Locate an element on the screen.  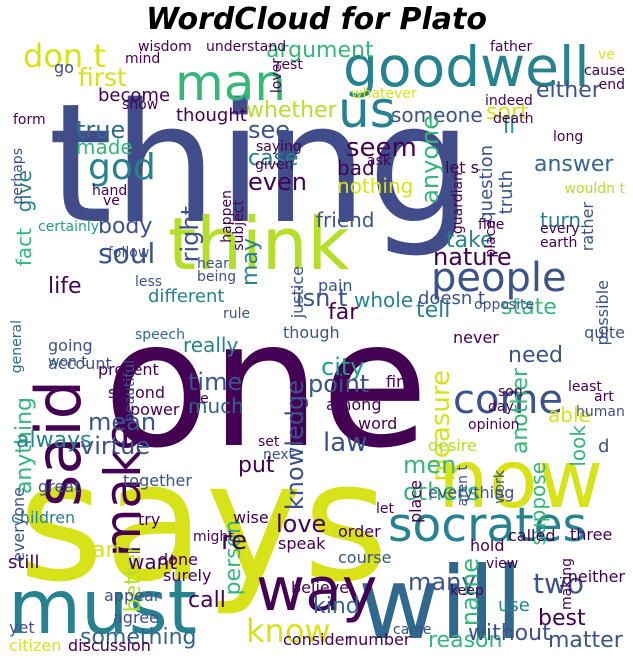
cloud-word: come is located at coordinates (508, 400).